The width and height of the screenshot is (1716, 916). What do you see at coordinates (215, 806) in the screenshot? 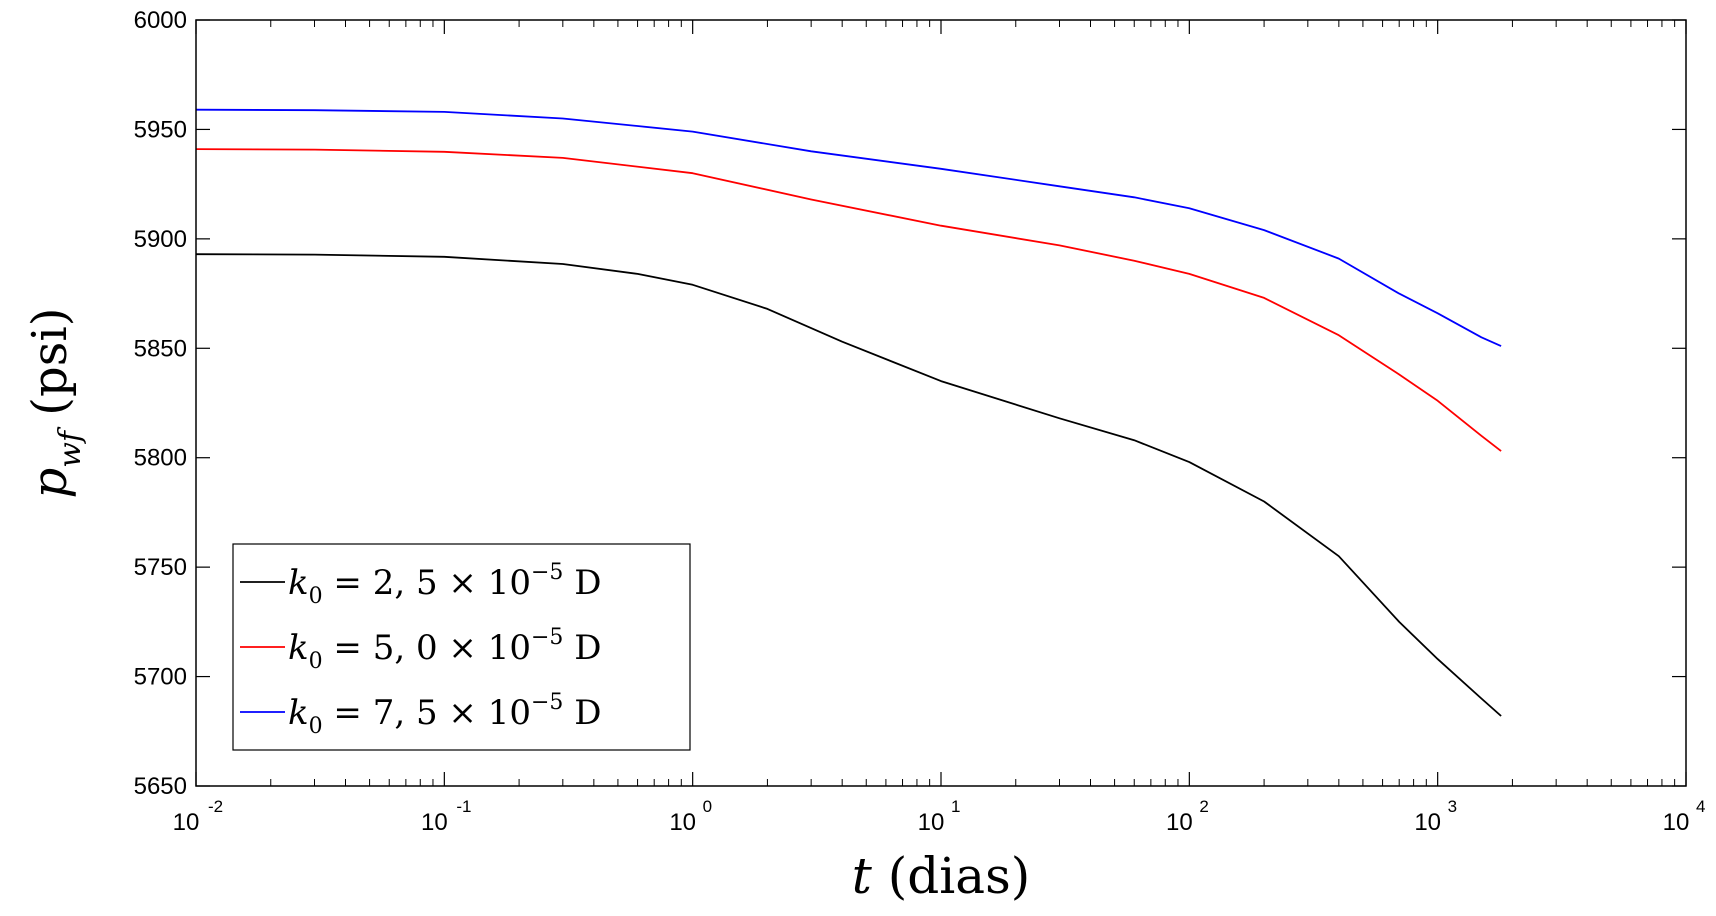
I see `x-tick-exponent: -2` at bounding box center [215, 806].